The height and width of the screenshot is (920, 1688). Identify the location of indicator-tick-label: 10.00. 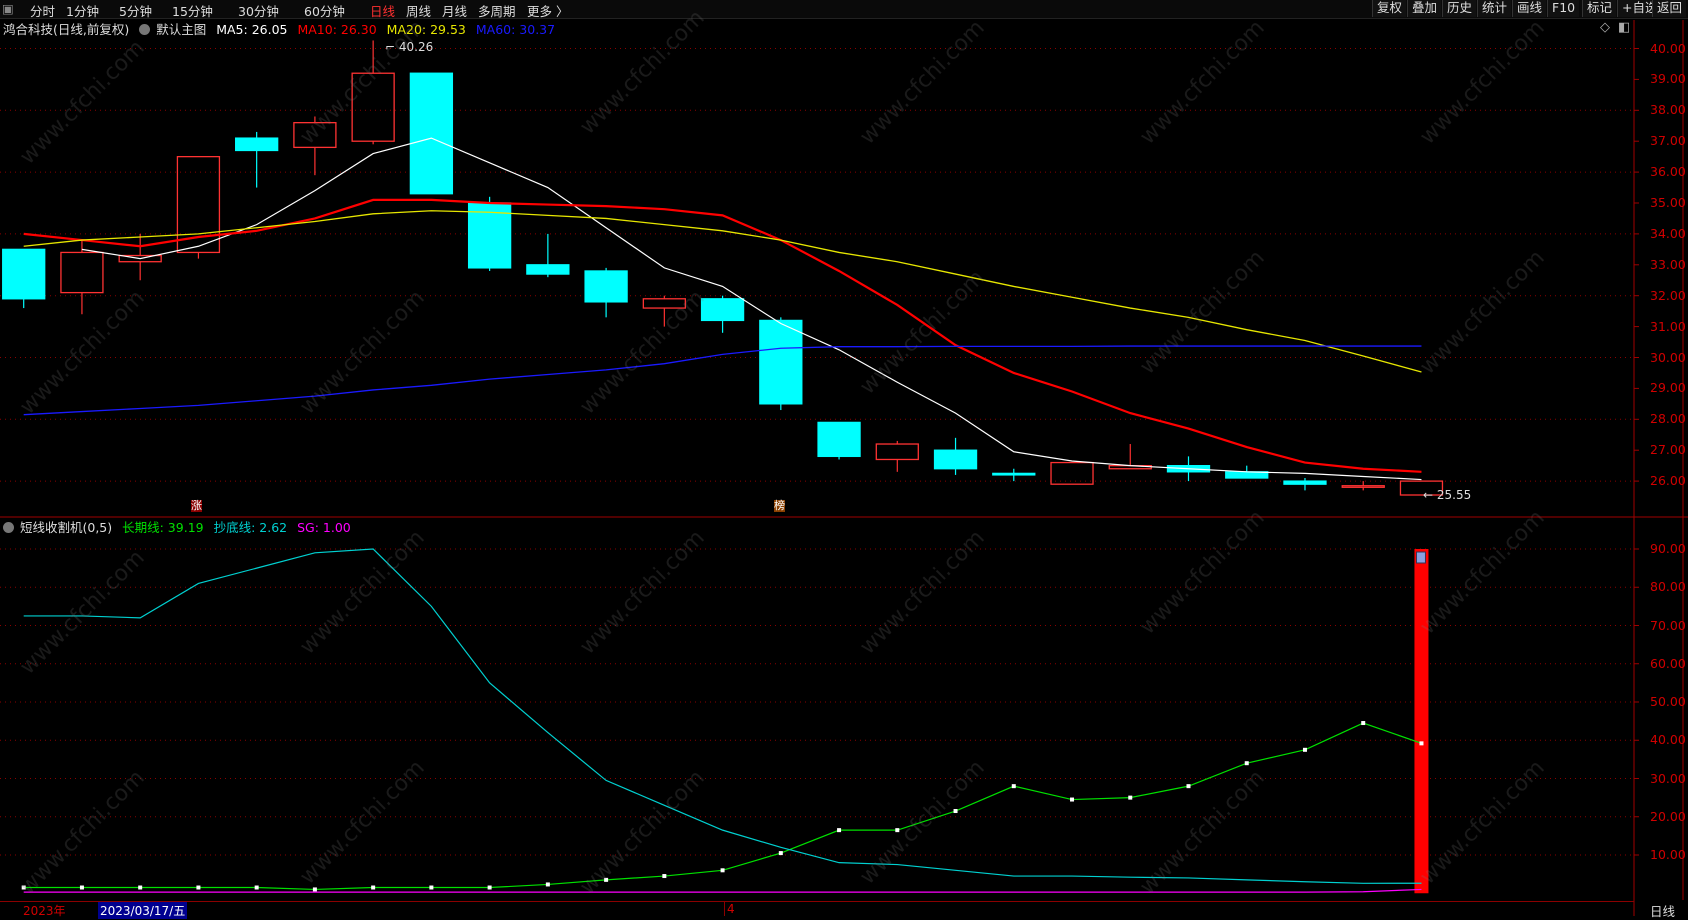
(1668, 854).